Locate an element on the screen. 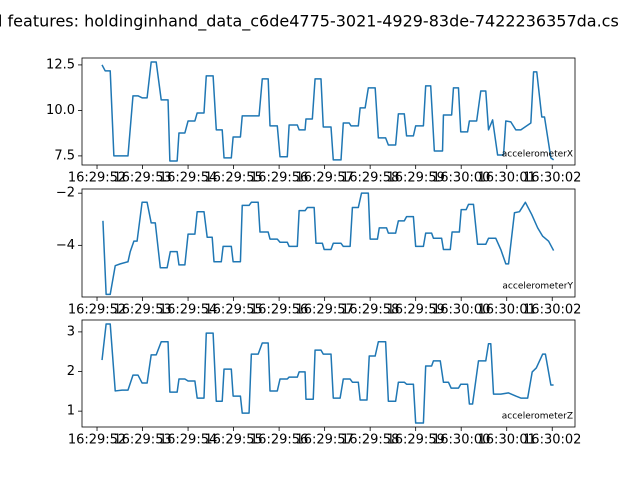  y-tick-label: 2 is located at coordinates (71, 371).